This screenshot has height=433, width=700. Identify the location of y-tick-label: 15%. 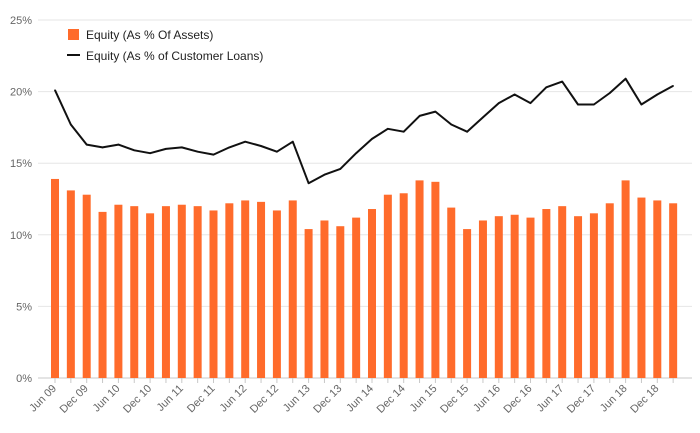
(21, 164).